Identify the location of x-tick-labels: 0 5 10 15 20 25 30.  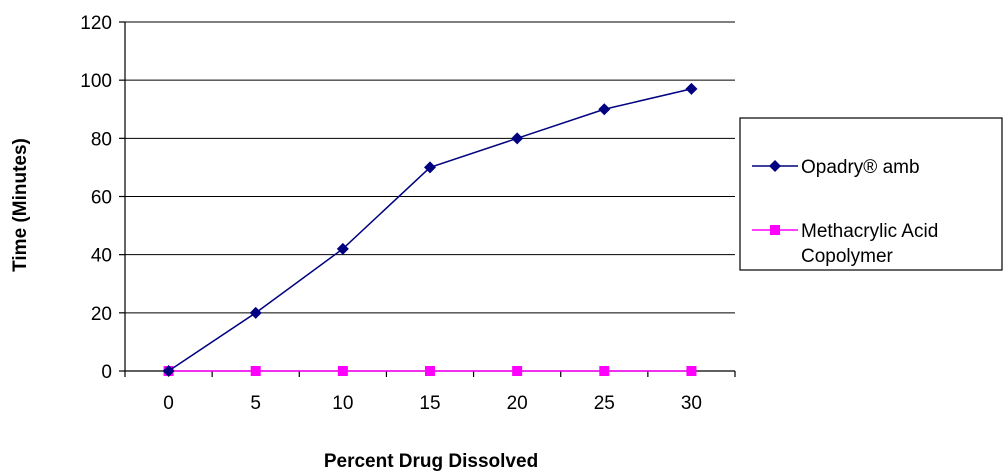
(430, 392).